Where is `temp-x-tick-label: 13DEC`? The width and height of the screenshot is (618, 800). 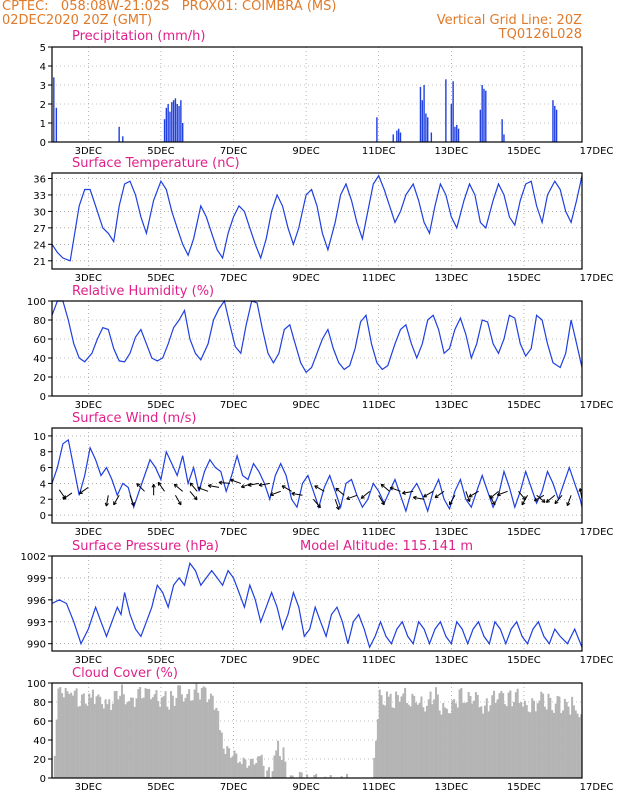 temp-x-tick-label: 13DEC is located at coordinates (451, 278).